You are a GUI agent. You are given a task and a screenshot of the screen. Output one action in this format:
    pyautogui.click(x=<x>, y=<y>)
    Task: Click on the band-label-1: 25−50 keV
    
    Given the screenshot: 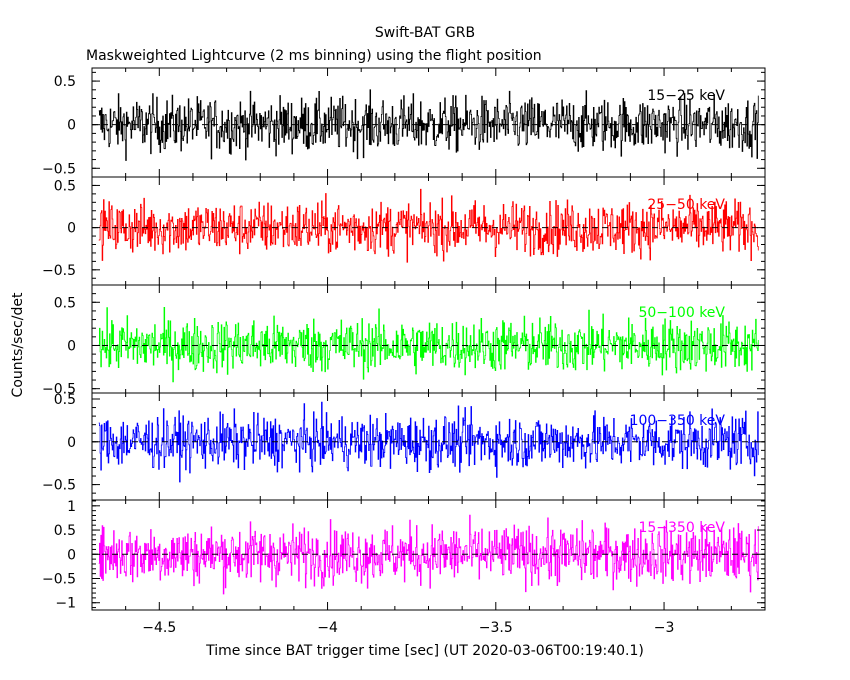 What is the action you would take?
    pyautogui.click(x=686, y=205)
    